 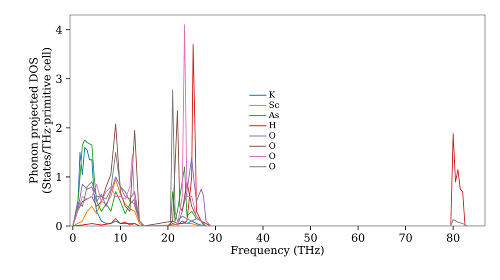 What do you see at coordinates (168, 238) in the screenshot?
I see `x-tick-label: 20` at bounding box center [168, 238].